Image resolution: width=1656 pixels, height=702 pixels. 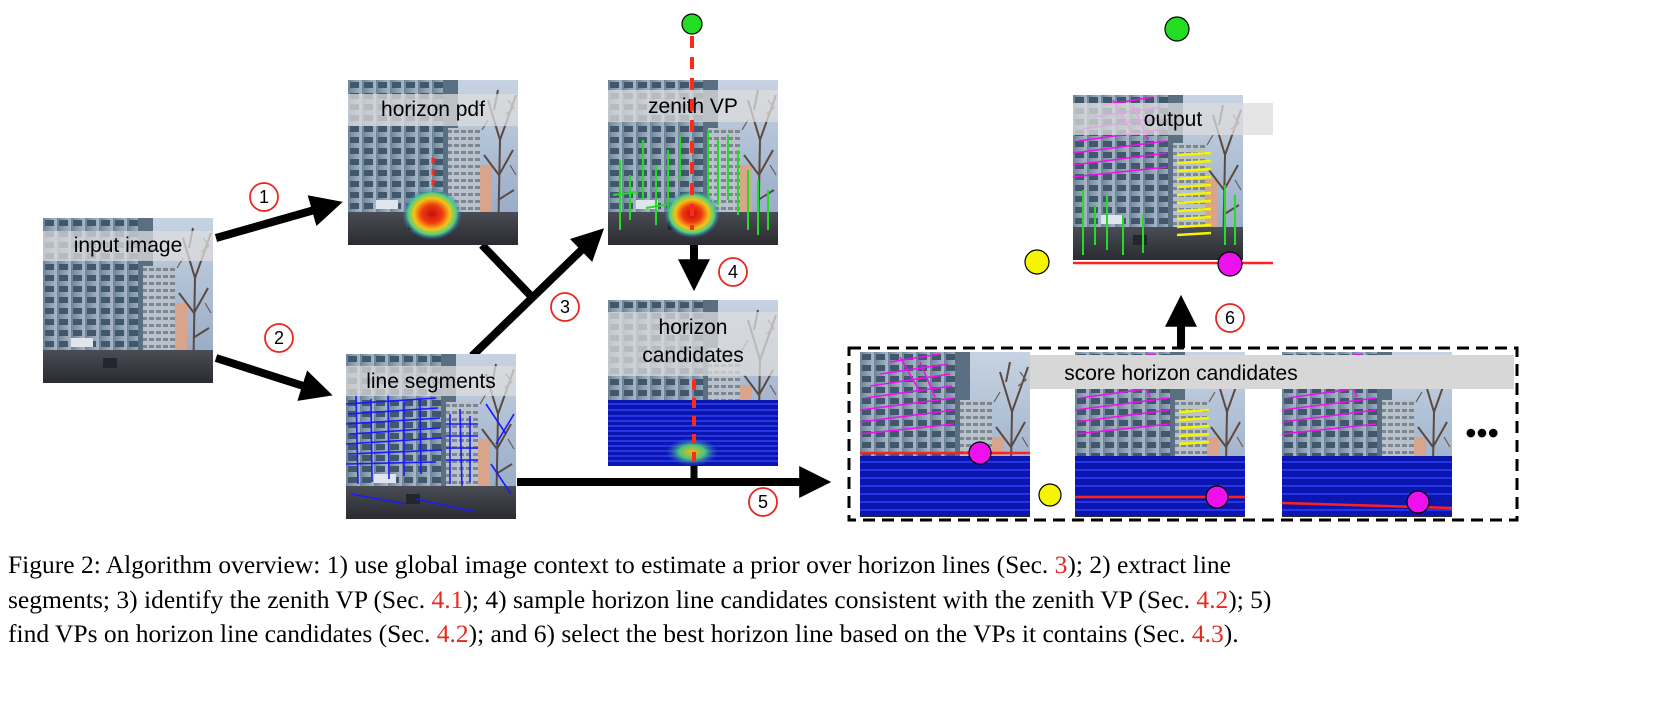 I want to click on vertical-segments, so click(x=690, y=182).